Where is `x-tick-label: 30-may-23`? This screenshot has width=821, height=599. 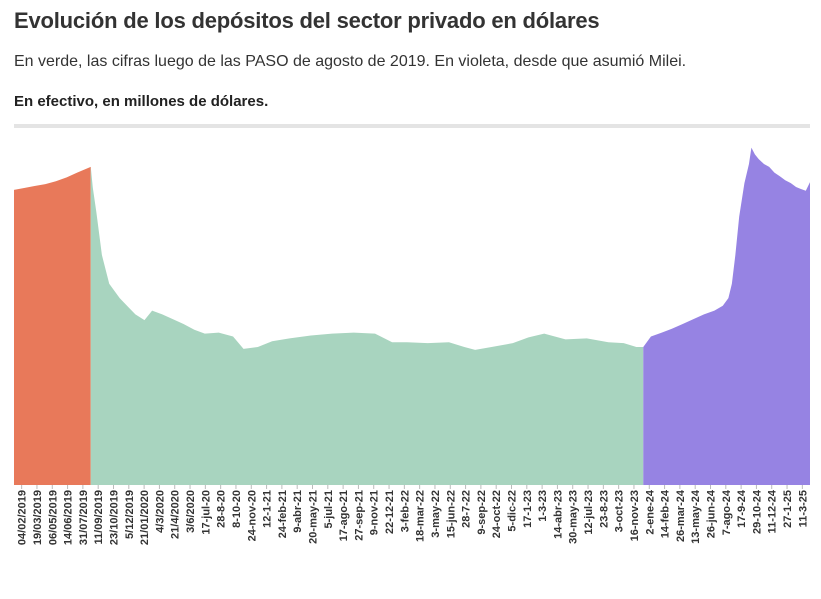
x-tick-label: 30-may-23 is located at coordinates (574, 517).